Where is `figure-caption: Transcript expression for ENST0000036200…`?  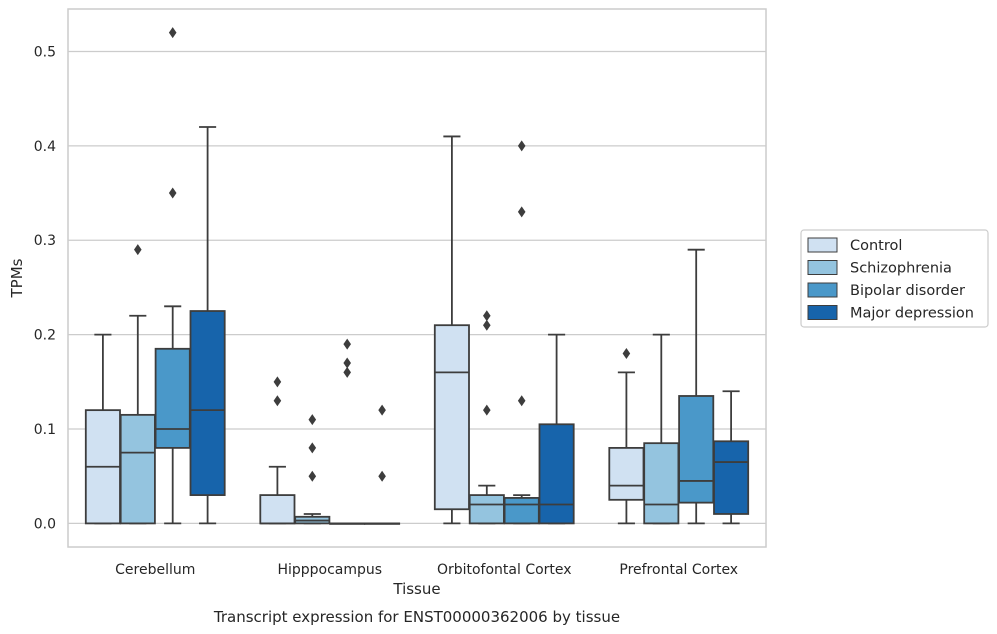 figure-caption: Transcript expression for ENST0000036200… is located at coordinates (416, 617).